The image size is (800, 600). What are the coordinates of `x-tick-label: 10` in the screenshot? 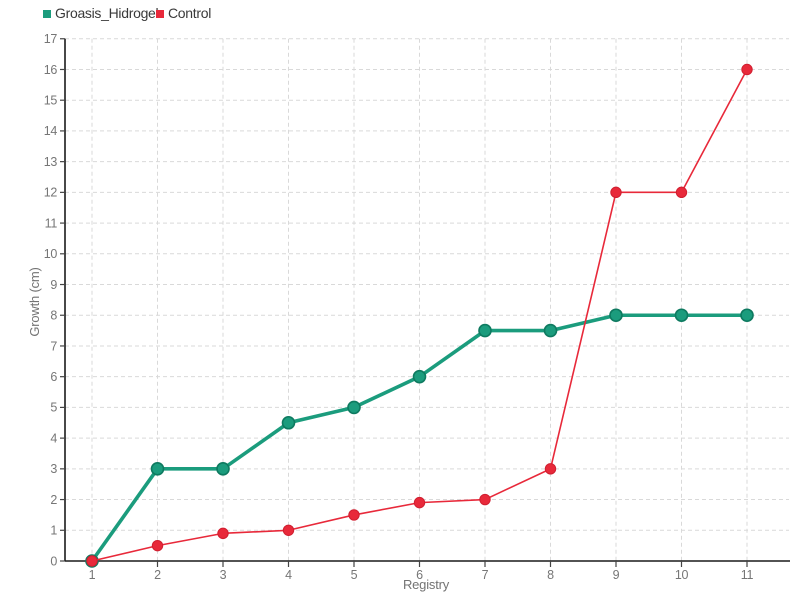 It's located at (682, 575).